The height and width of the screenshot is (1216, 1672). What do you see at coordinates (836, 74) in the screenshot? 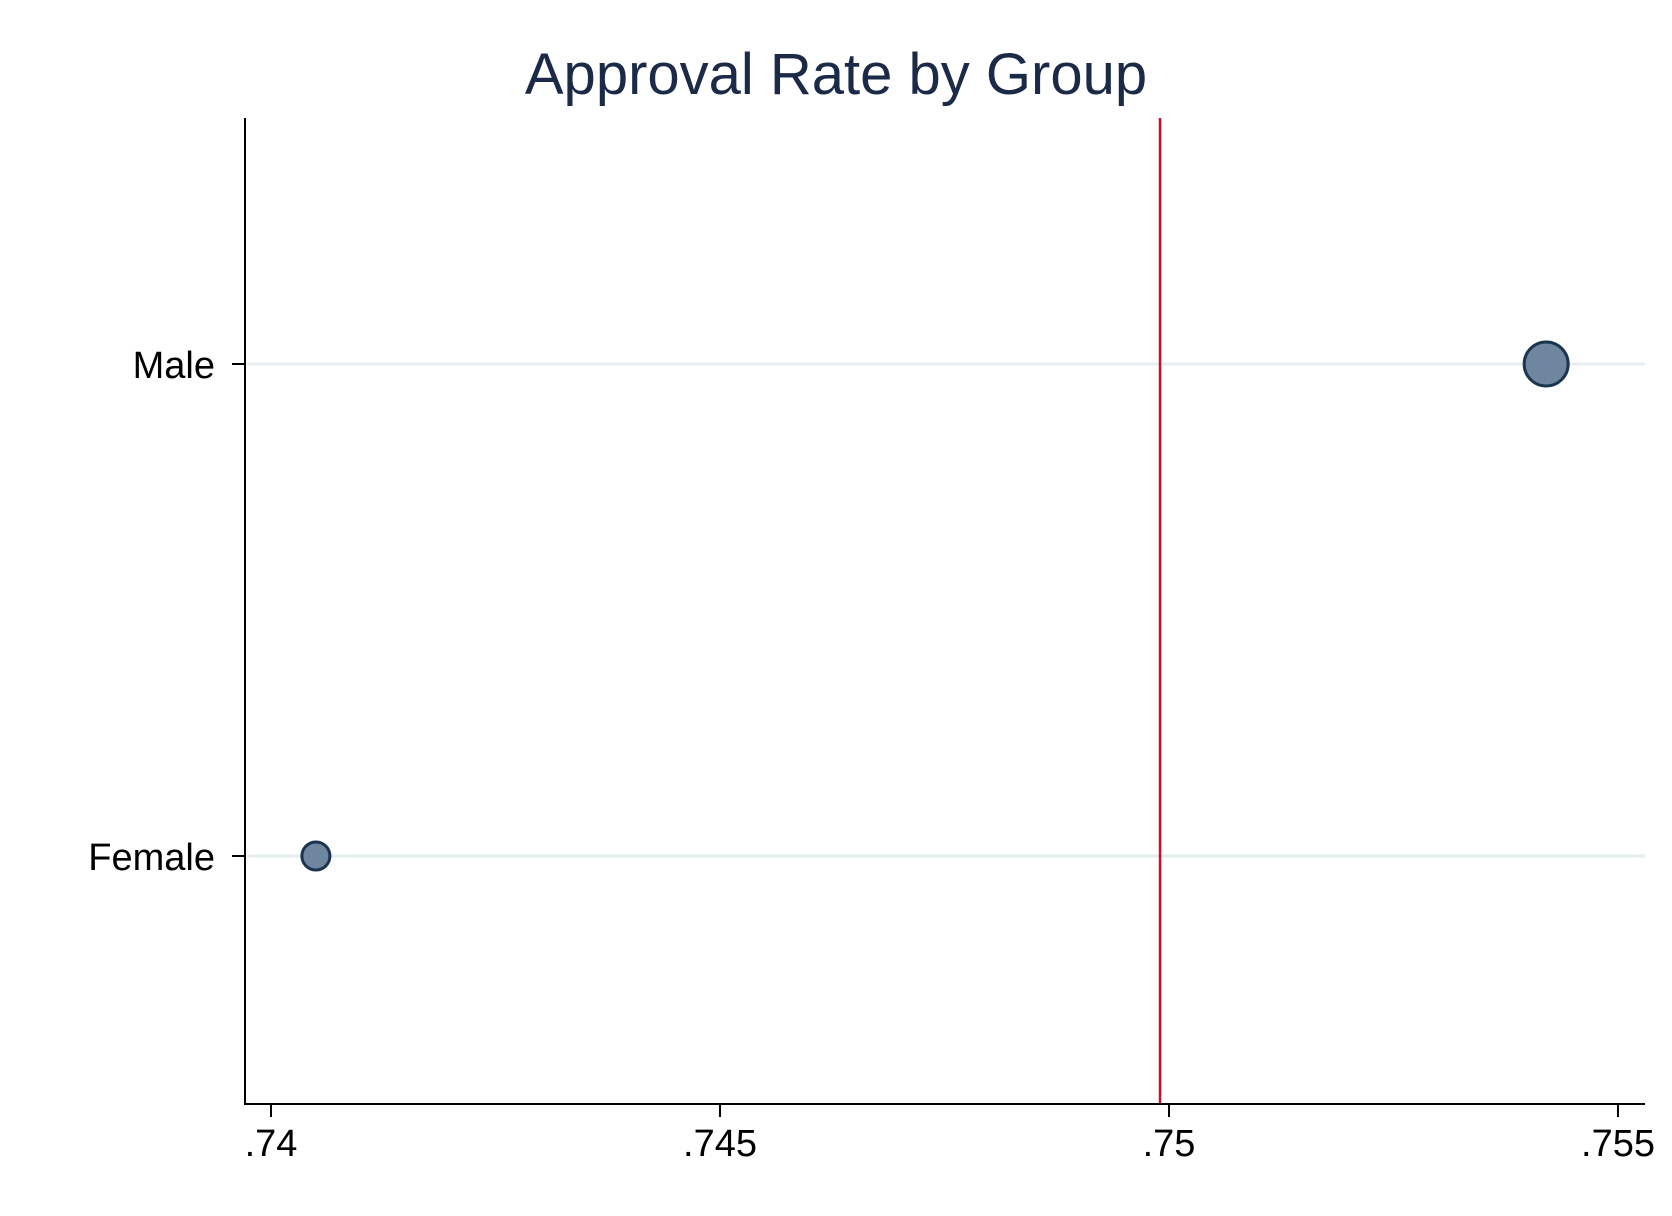
I see `chart-title: Approval Rate by Group` at bounding box center [836, 74].